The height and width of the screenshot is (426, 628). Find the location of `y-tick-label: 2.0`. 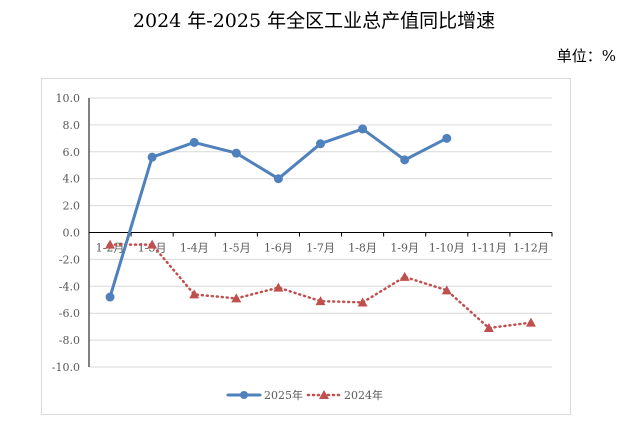

y-tick-label: 2.0 is located at coordinates (72, 206).